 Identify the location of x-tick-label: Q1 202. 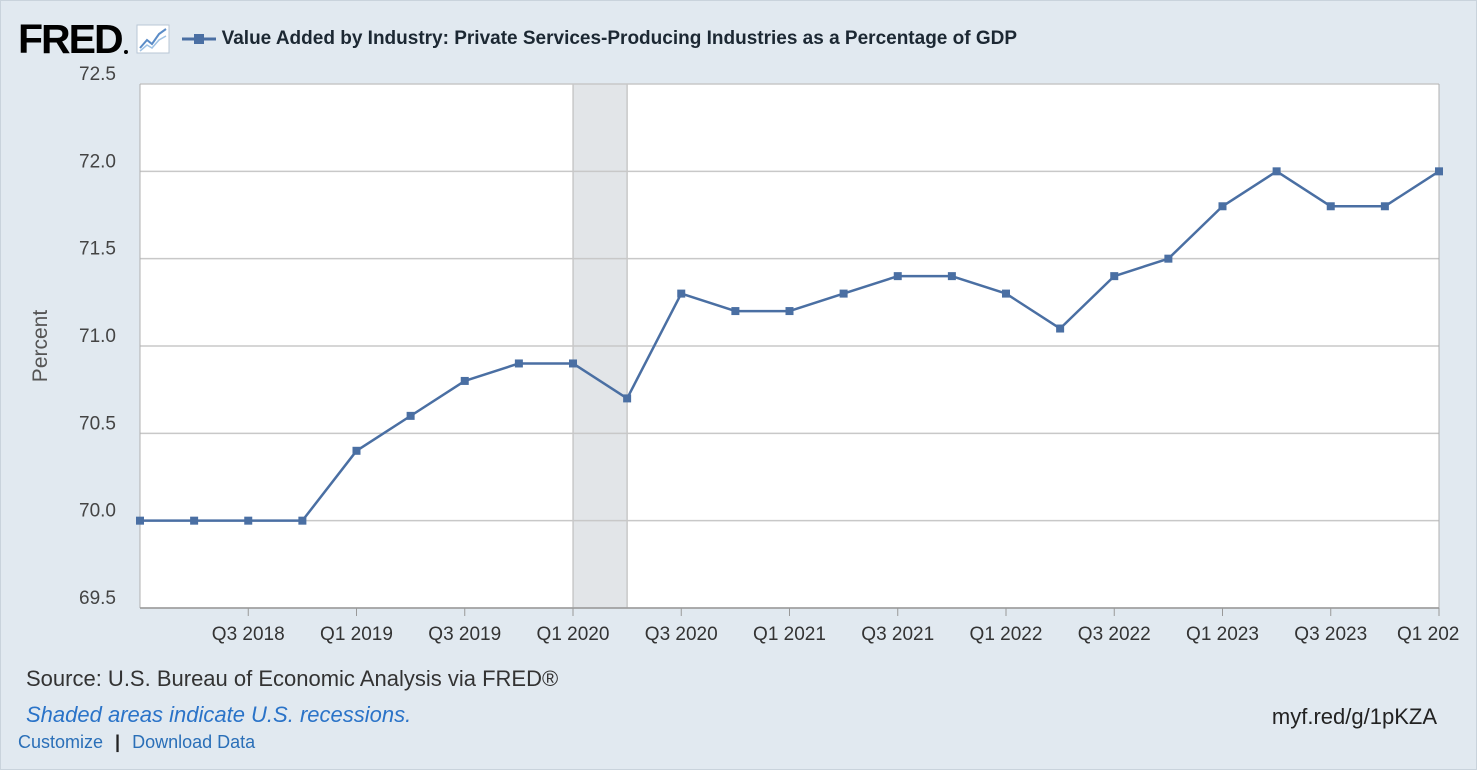
(1428, 634).